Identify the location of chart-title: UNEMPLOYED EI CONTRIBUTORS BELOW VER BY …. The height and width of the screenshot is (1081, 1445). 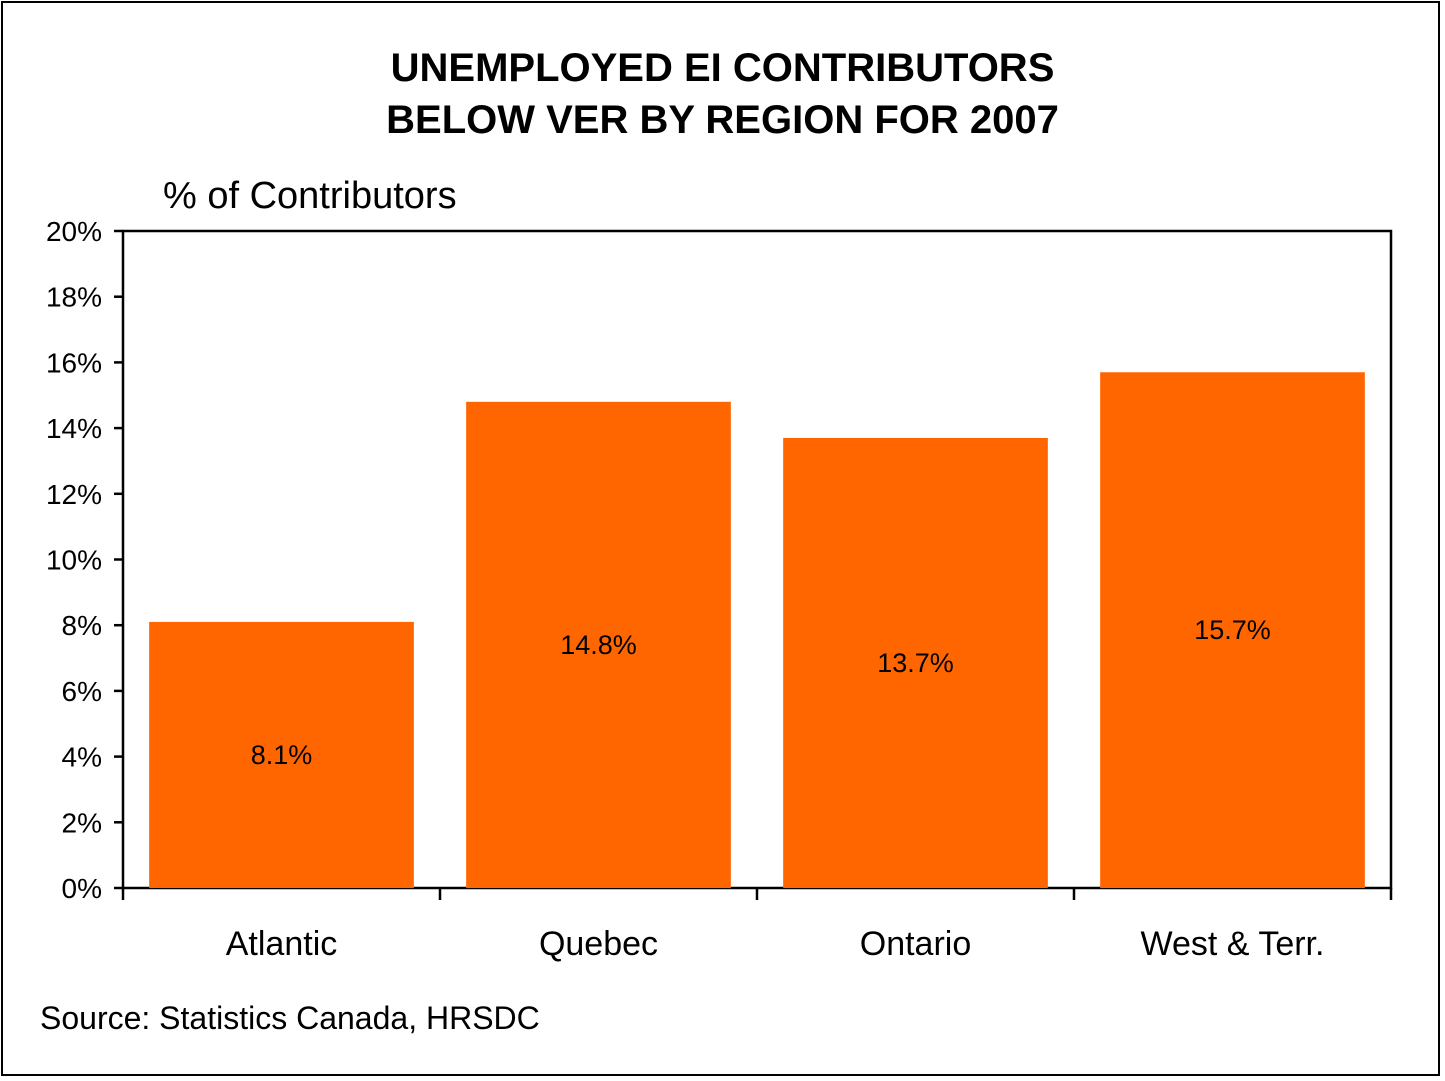
(722, 94).